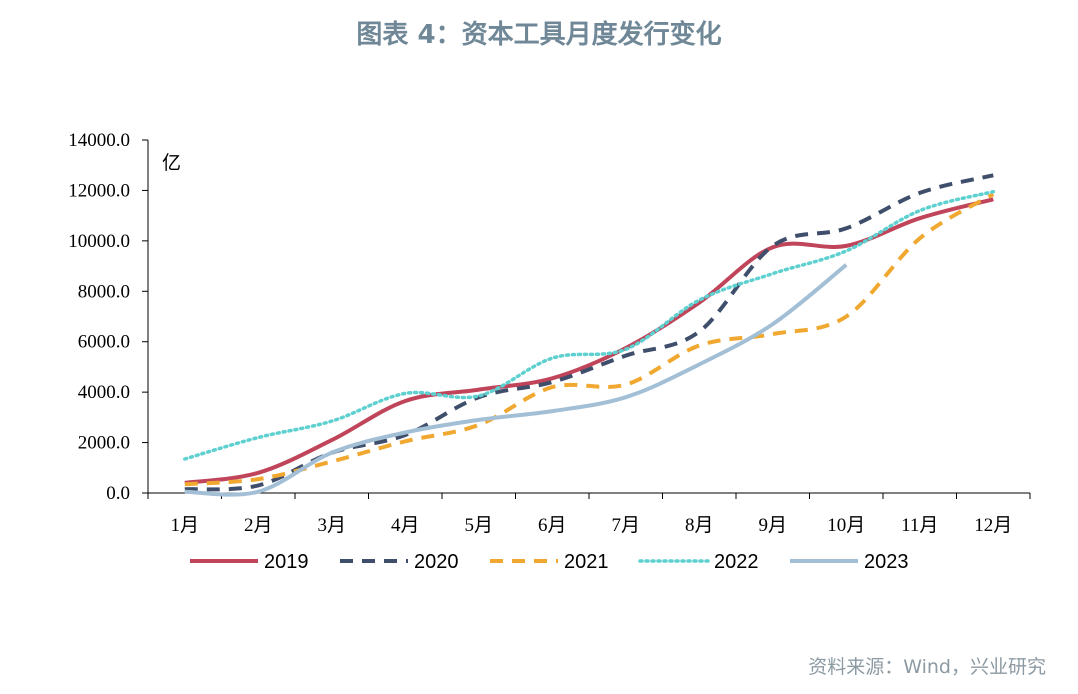  What do you see at coordinates (549, 562) in the screenshot?
I see `legend: 2019 2020 2021 2022 2023` at bounding box center [549, 562].